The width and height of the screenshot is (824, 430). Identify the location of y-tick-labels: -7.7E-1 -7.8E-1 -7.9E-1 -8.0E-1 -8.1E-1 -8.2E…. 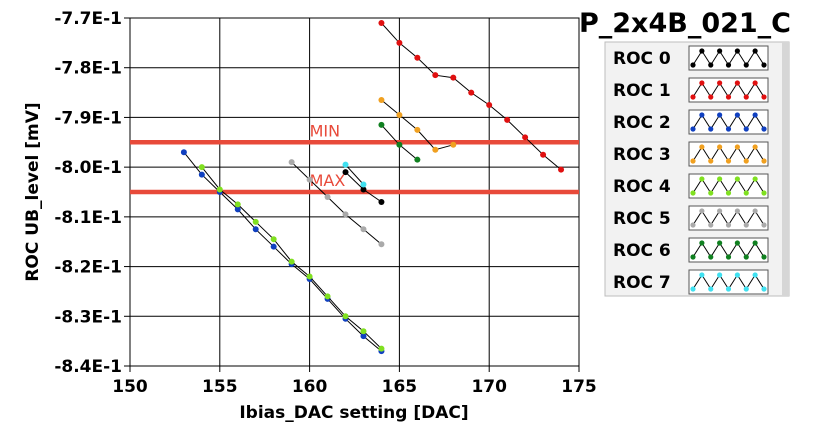
(88, 193).